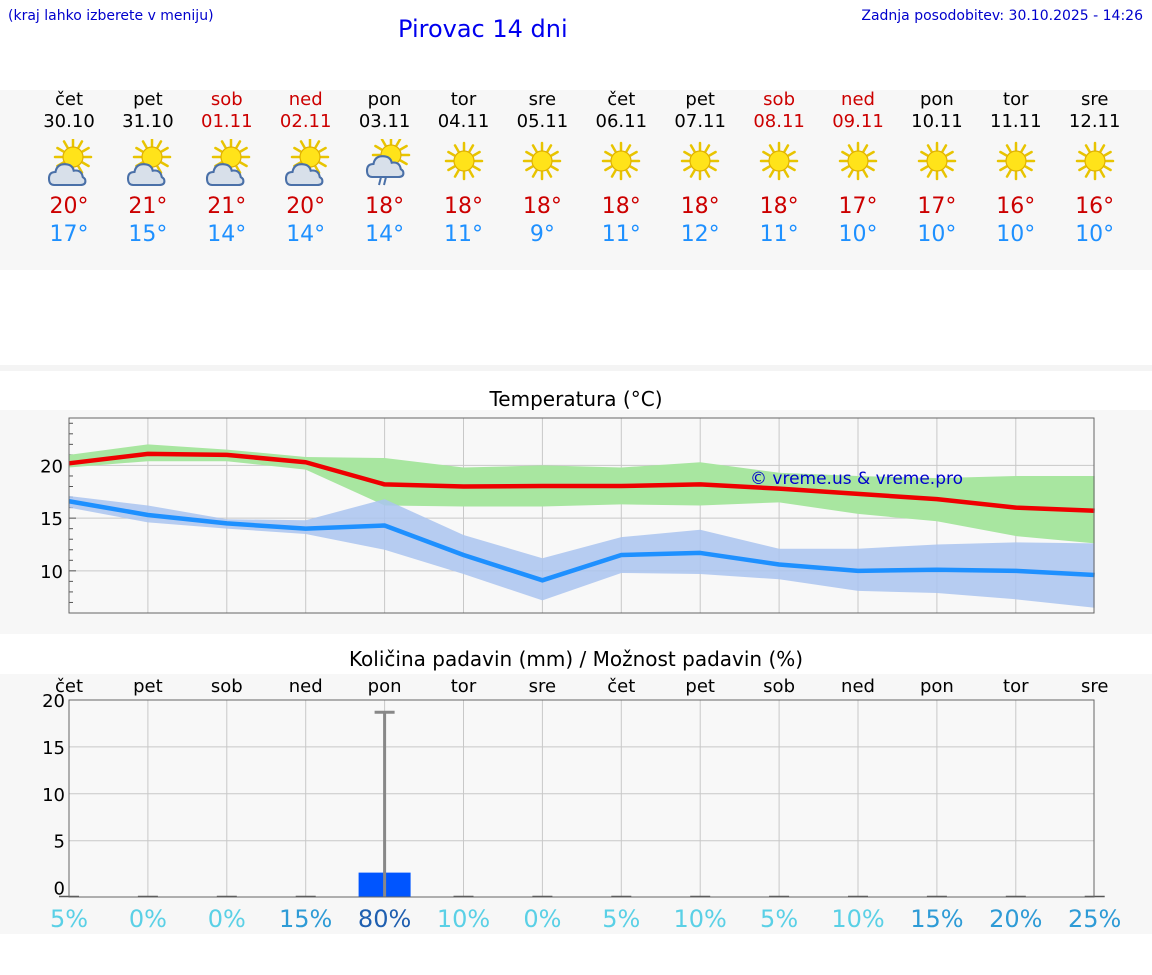  Describe the element at coordinates (621, 919) in the screenshot. I see `precip-probability: 5%` at that location.